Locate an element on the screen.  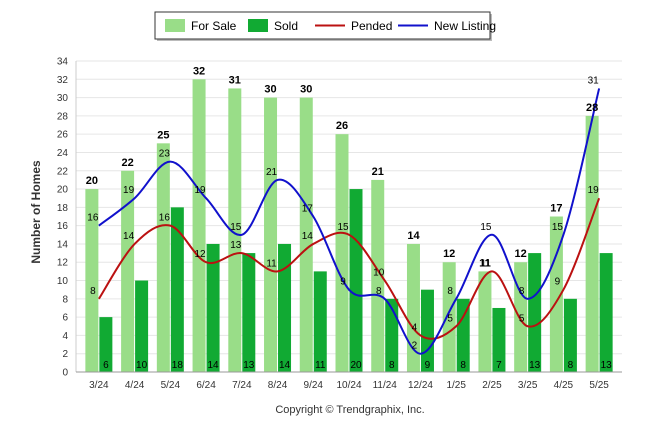
y-tick-label: 18 is located at coordinates (63, 208).